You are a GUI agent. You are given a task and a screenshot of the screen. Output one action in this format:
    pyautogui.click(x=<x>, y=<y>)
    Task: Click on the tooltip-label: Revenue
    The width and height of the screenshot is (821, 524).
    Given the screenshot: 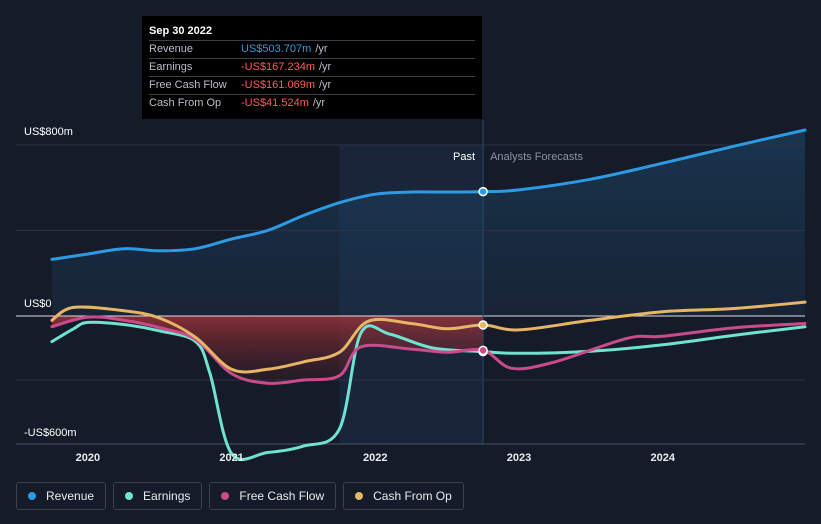 What is the action you would take?
    pyautogui.click(x=171, y=49)
    